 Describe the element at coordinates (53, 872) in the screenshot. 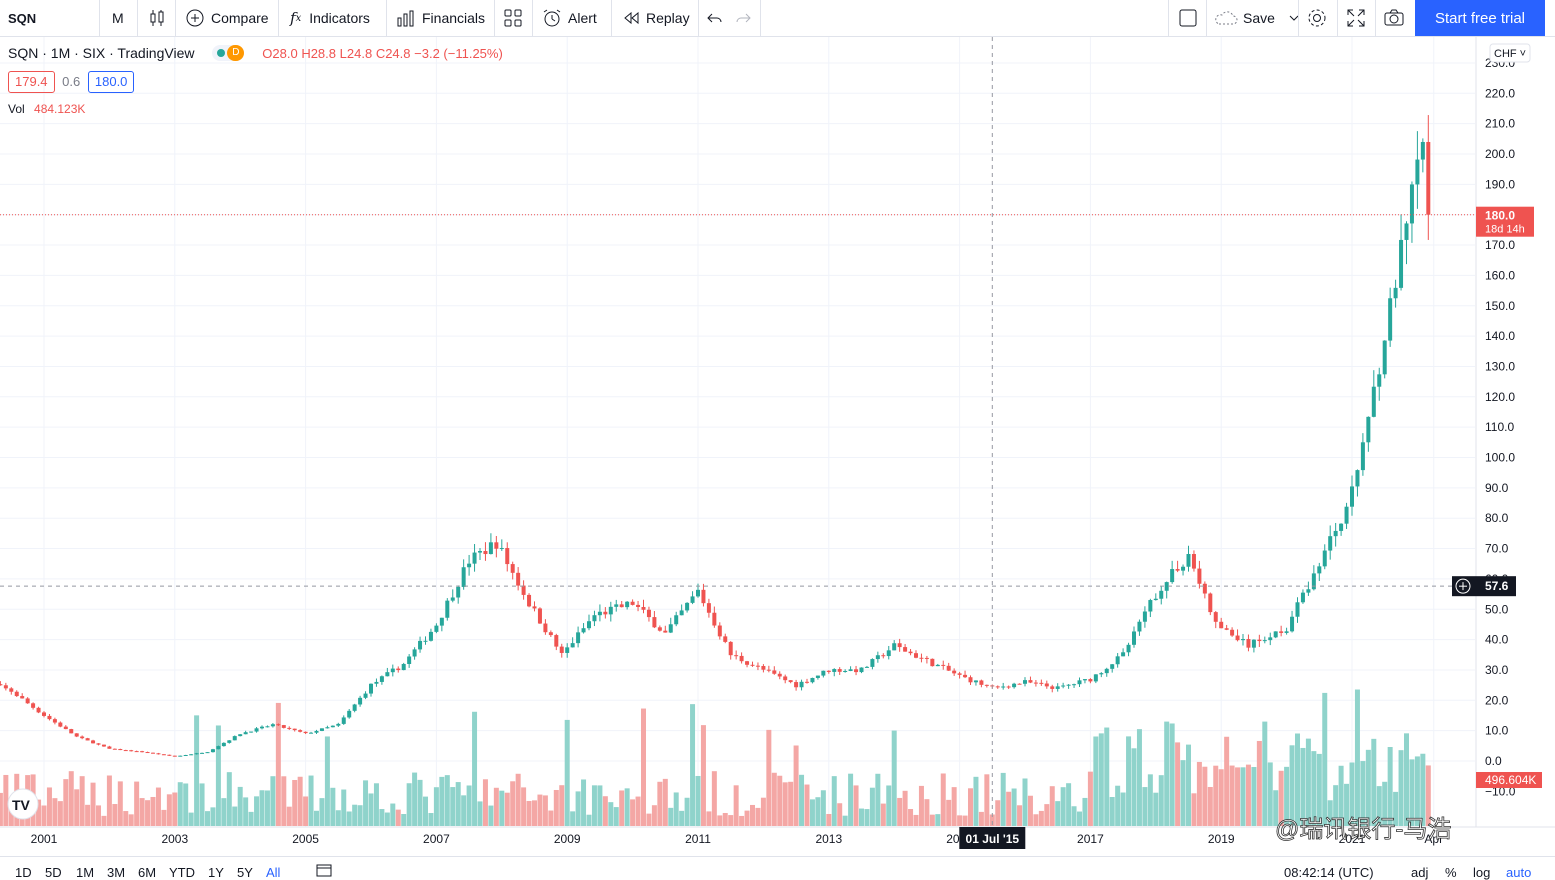

I see `range-5d: 5D` at that location.